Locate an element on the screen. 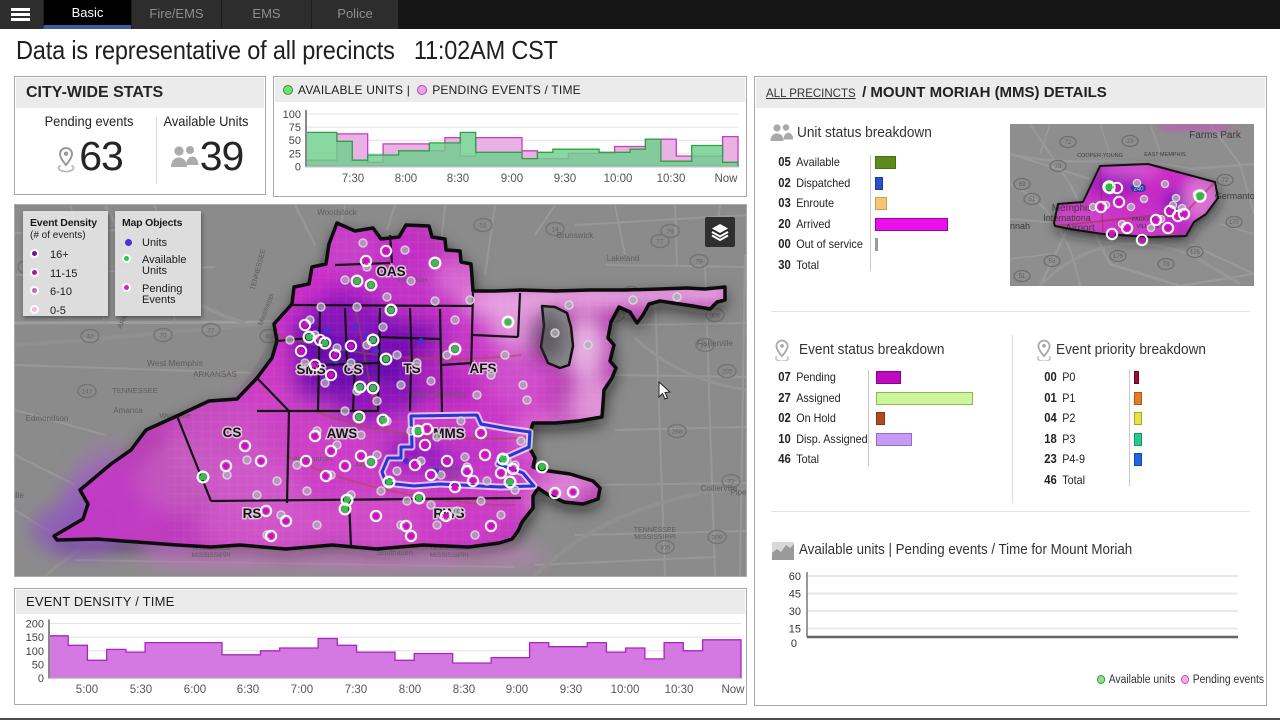 The height and width of the screenshot is (720, 1280). svg-text: CS is located at coordinates (232, 432).